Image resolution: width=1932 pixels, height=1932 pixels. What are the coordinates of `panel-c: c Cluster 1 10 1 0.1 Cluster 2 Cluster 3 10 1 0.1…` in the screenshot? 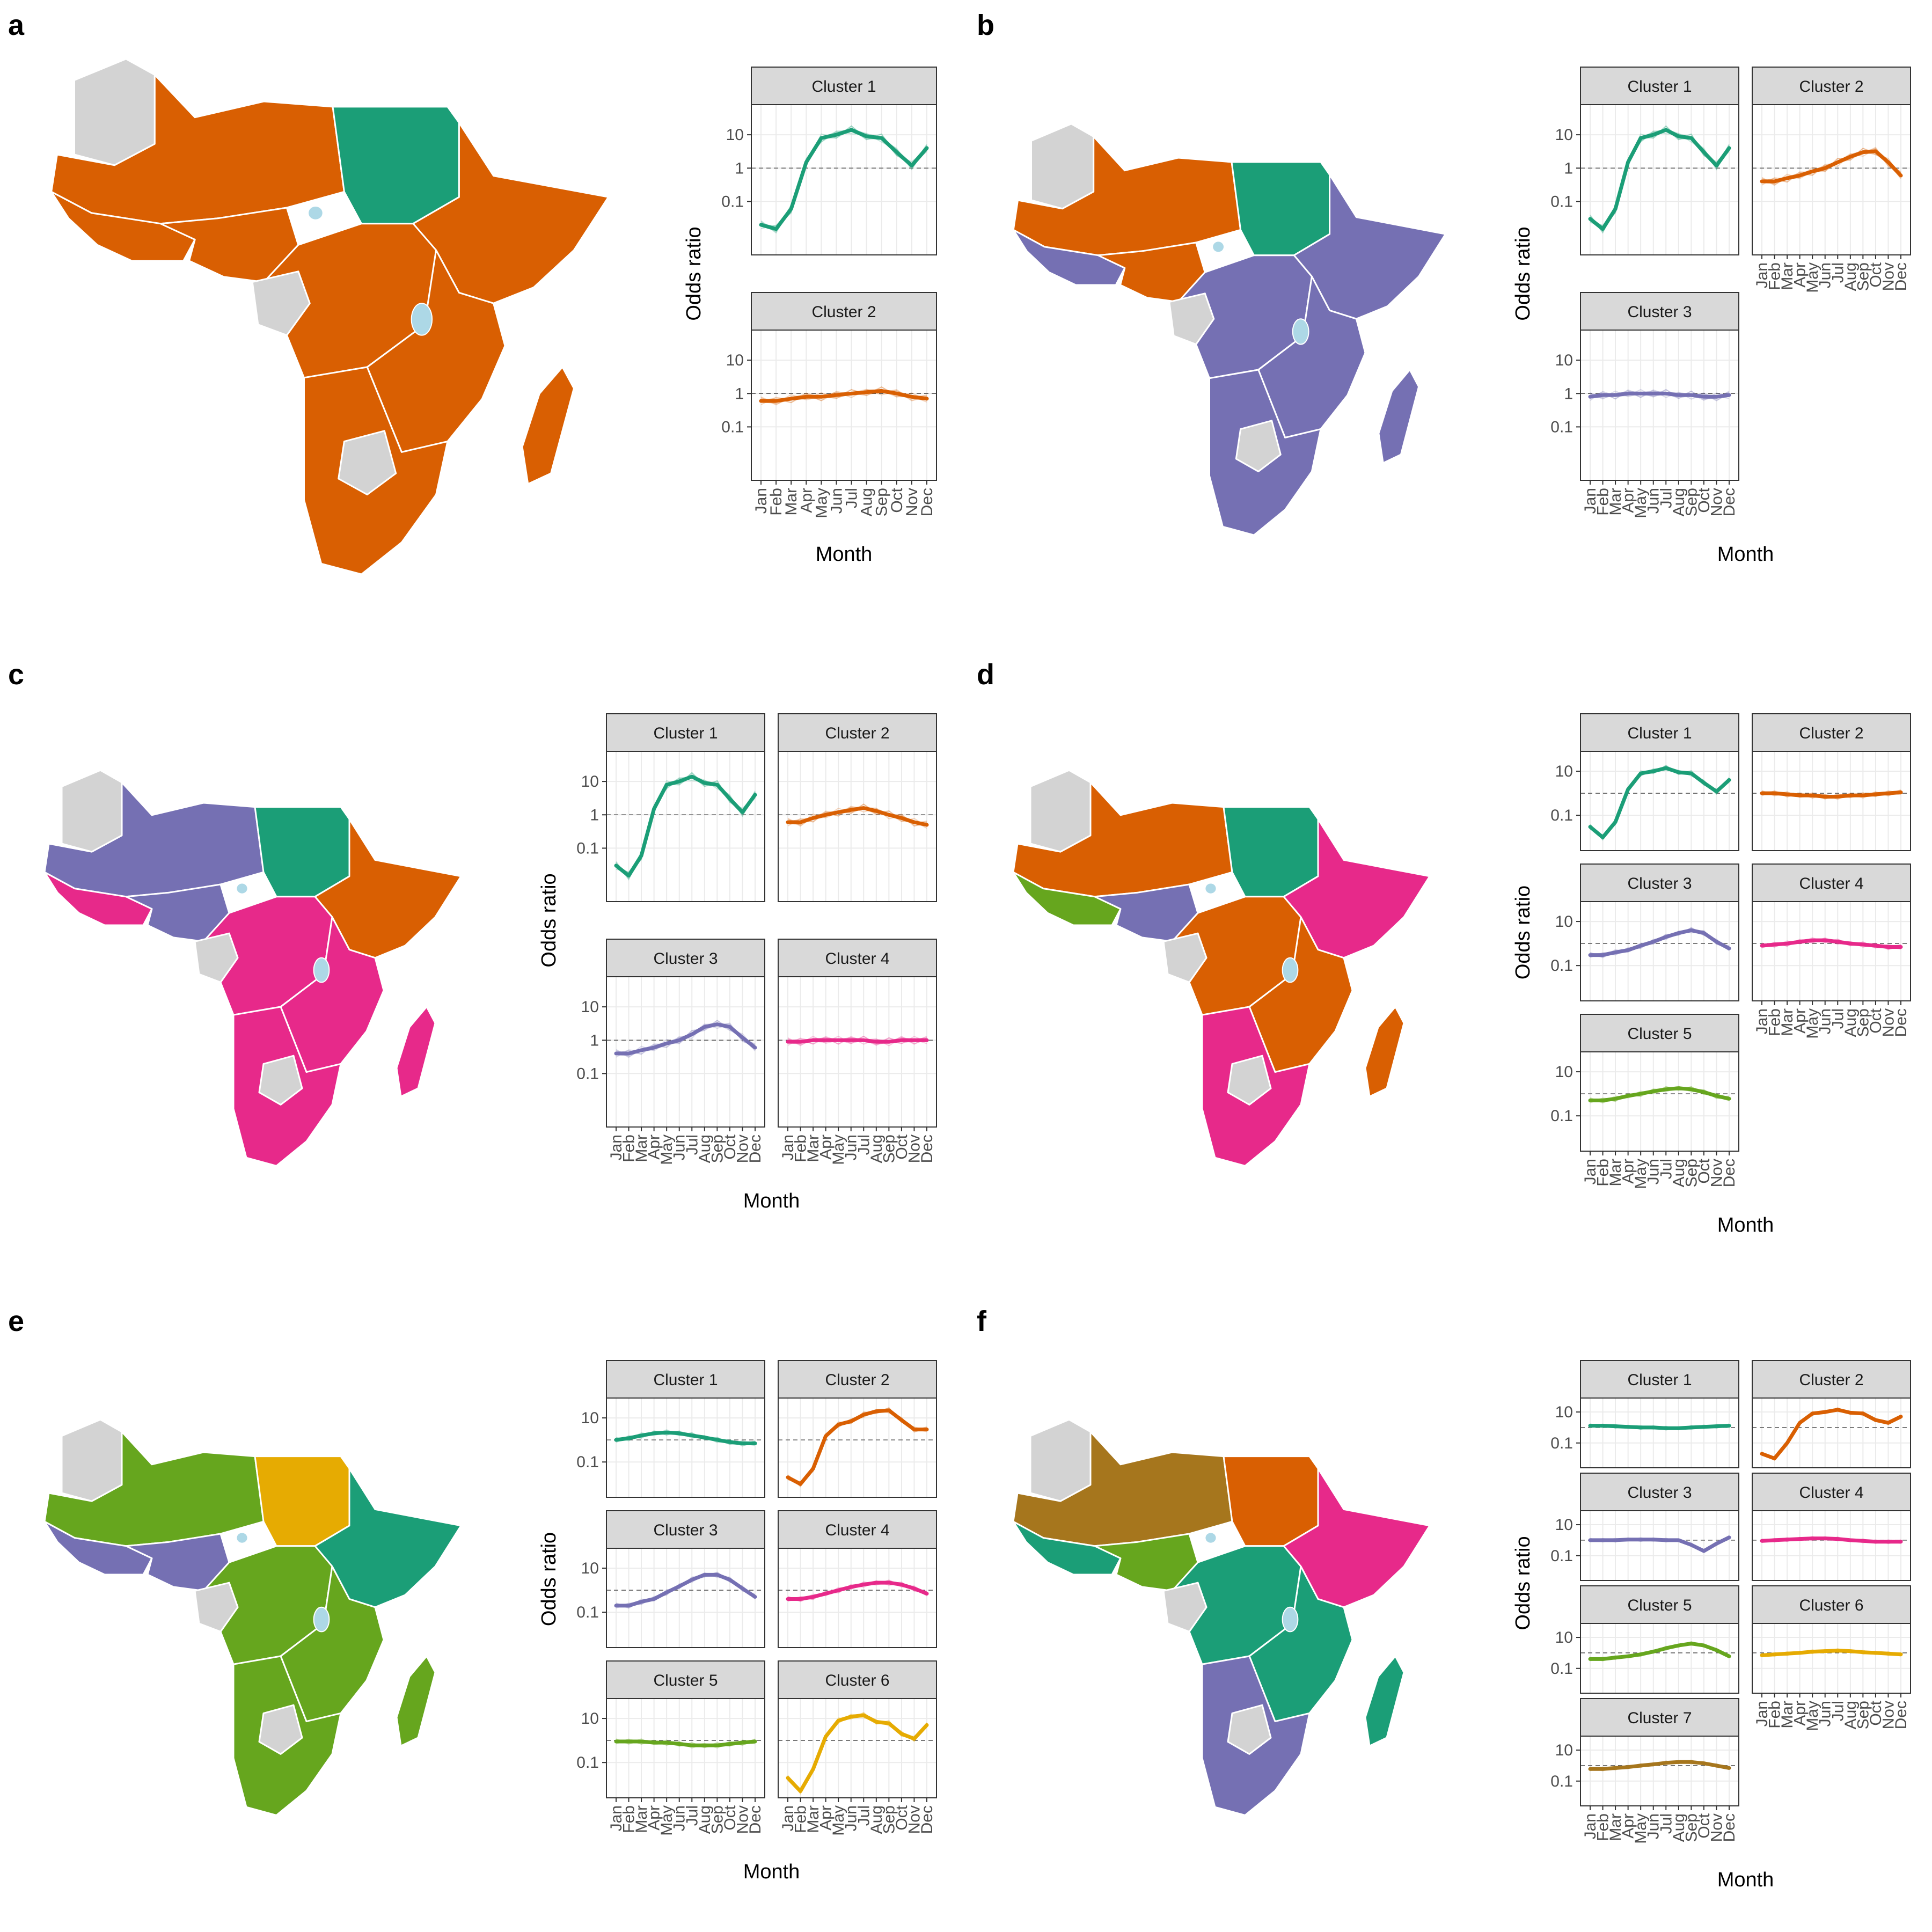 It's located at (472, 935).